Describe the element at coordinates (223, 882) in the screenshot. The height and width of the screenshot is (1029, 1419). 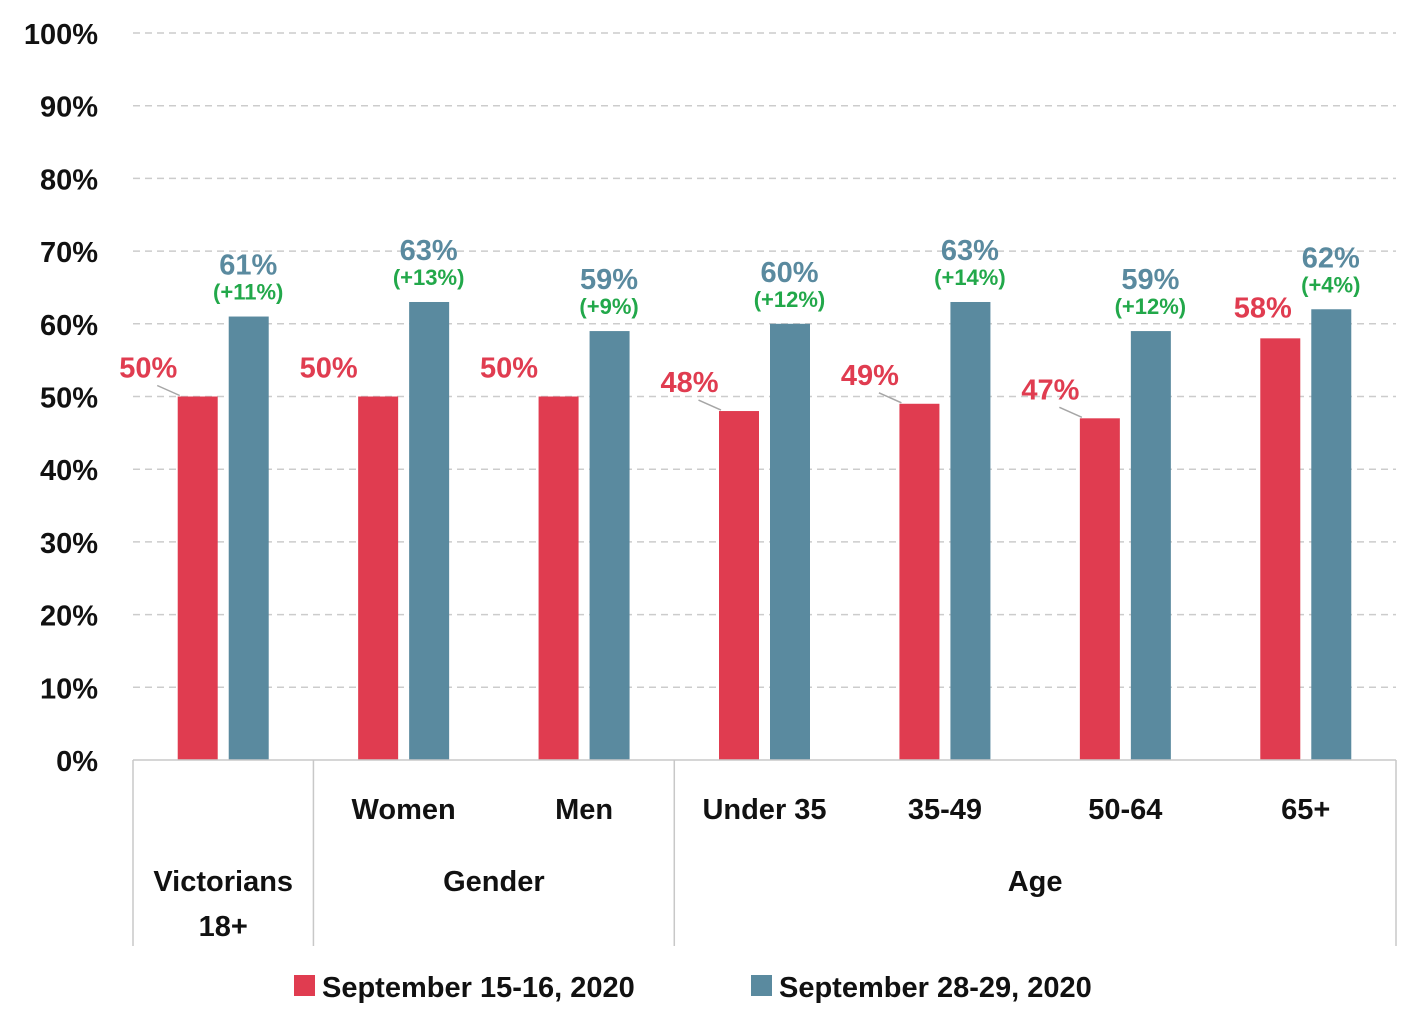
I see `x-group-label: Victorians` at that location.